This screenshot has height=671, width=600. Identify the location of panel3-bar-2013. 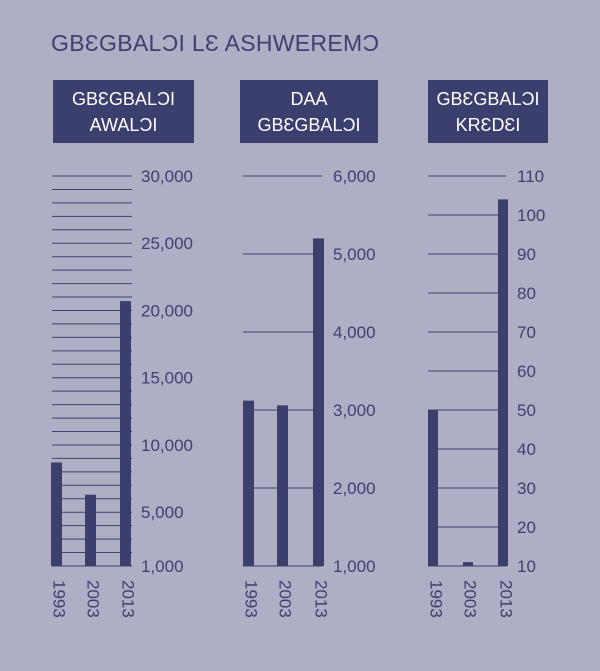
(503, 382).